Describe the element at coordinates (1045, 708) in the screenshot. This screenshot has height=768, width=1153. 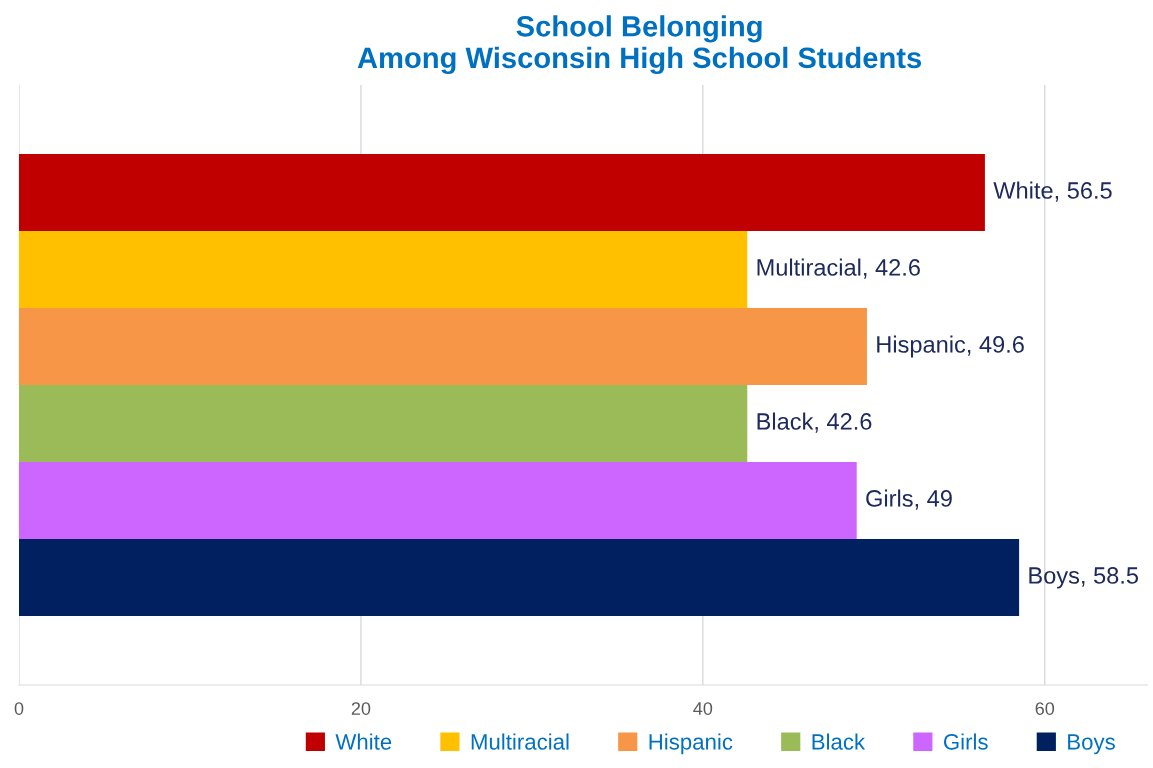
I see `x-tick-label: 60` at that location.